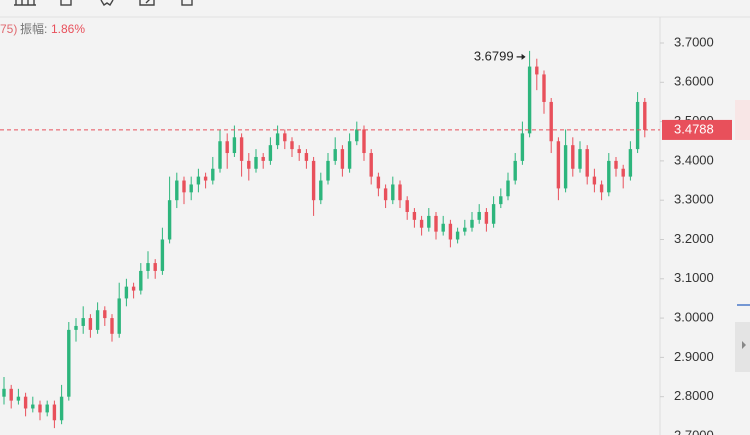 The height and width of the screenshot is (435, 750). What do you see at coordinates (694, 431) in the screenshot?
I see `y-tick-label: 2.7000` at bounding box center [694, 431].